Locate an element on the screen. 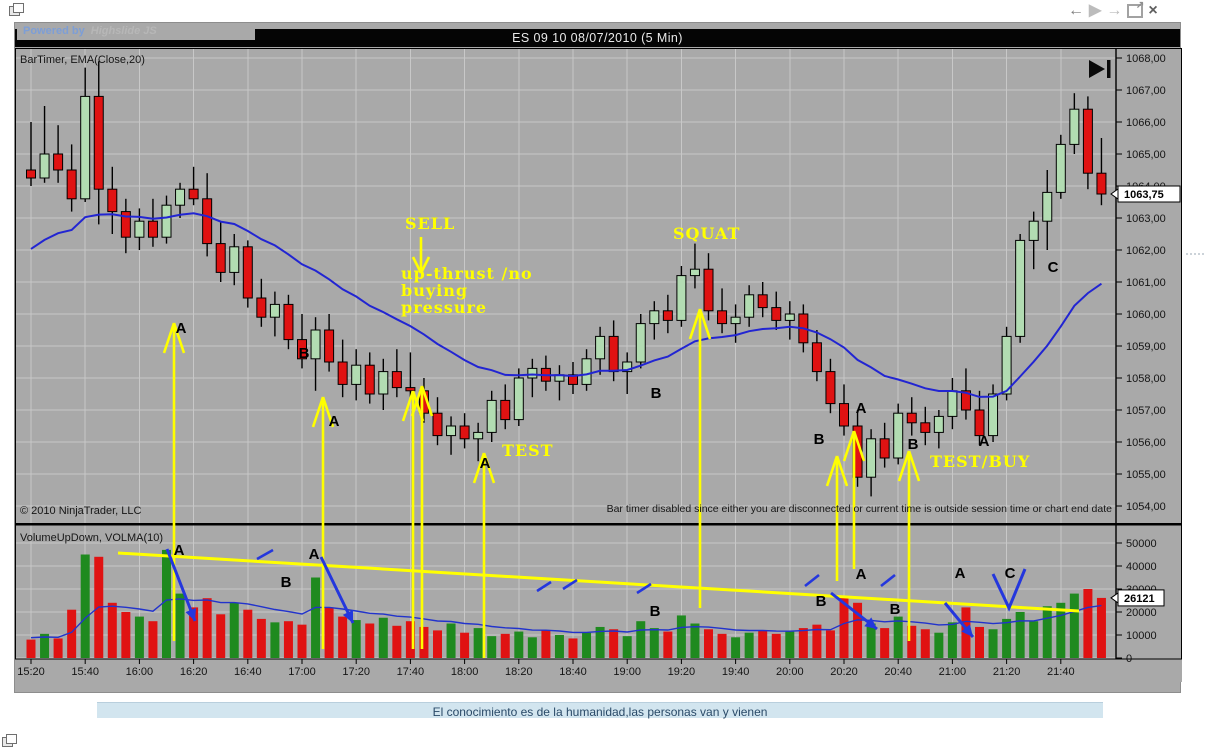  time-tick-label: 17:00 is located at coordinates (302, 672).